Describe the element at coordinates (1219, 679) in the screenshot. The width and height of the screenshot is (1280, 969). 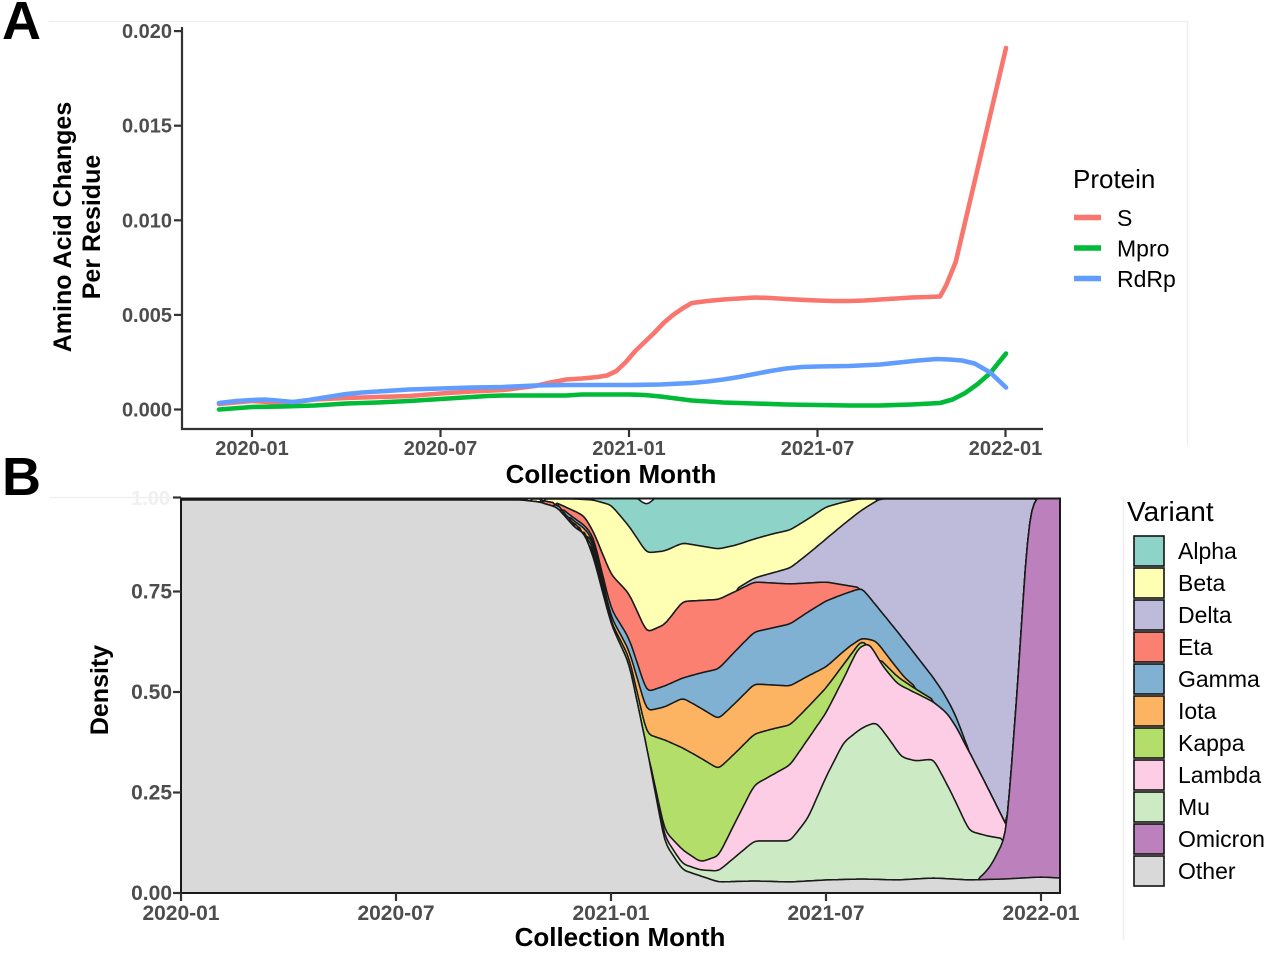
I see `svg-text: Gamma` at that location.